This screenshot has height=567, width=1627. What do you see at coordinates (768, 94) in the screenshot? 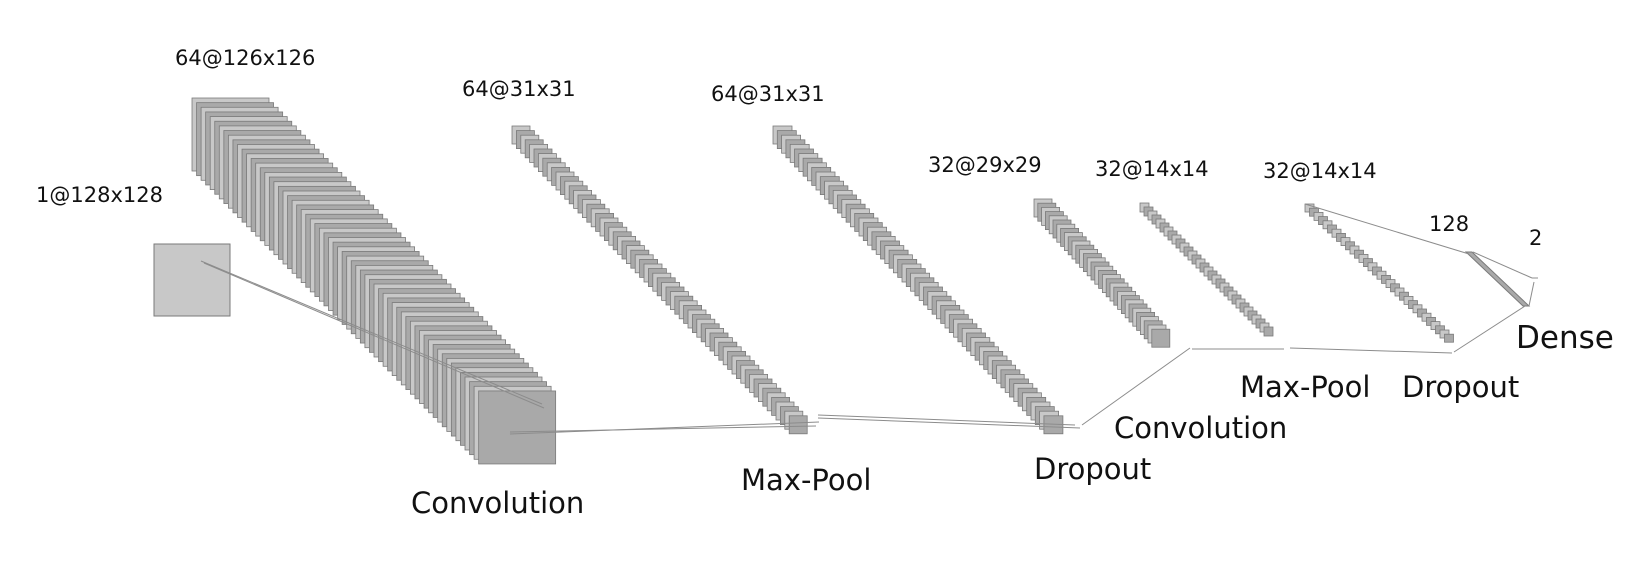
I see `layer-label-drop1: 64@31x31` at bounding box center [768, 94].